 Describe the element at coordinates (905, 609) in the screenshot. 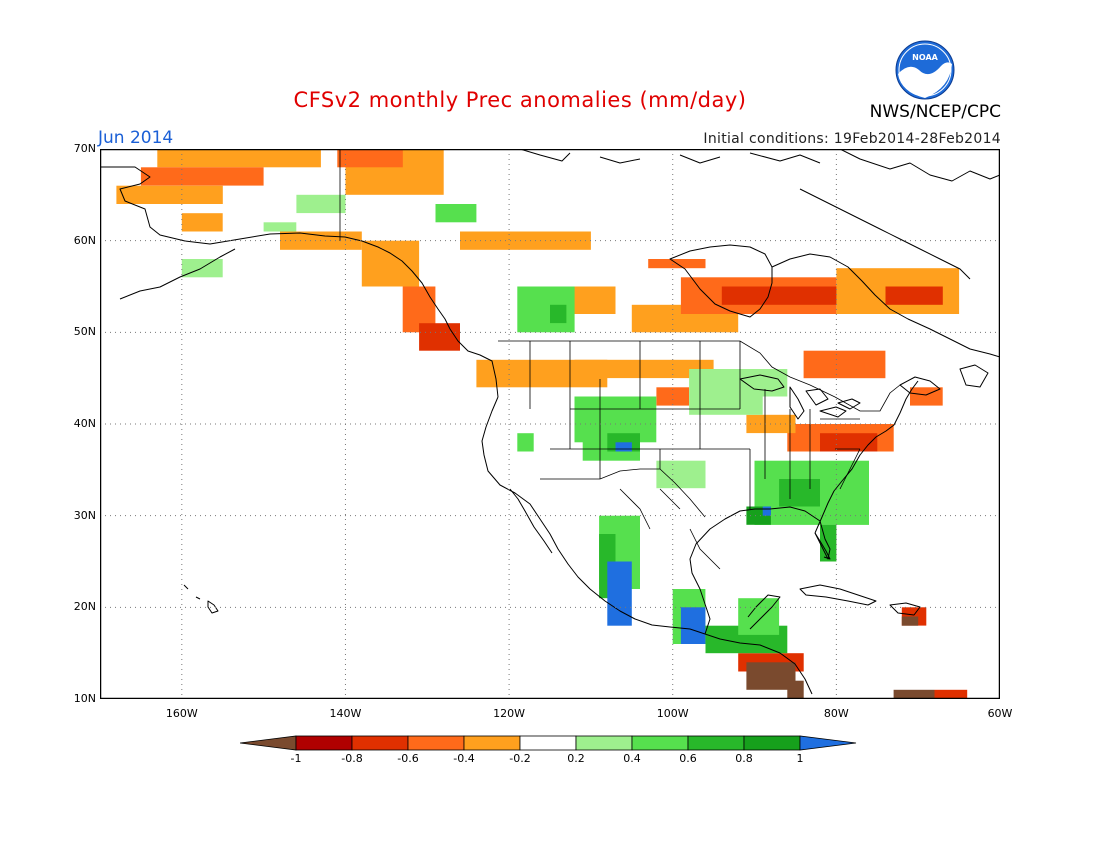

I see `hispaniola` at that location.